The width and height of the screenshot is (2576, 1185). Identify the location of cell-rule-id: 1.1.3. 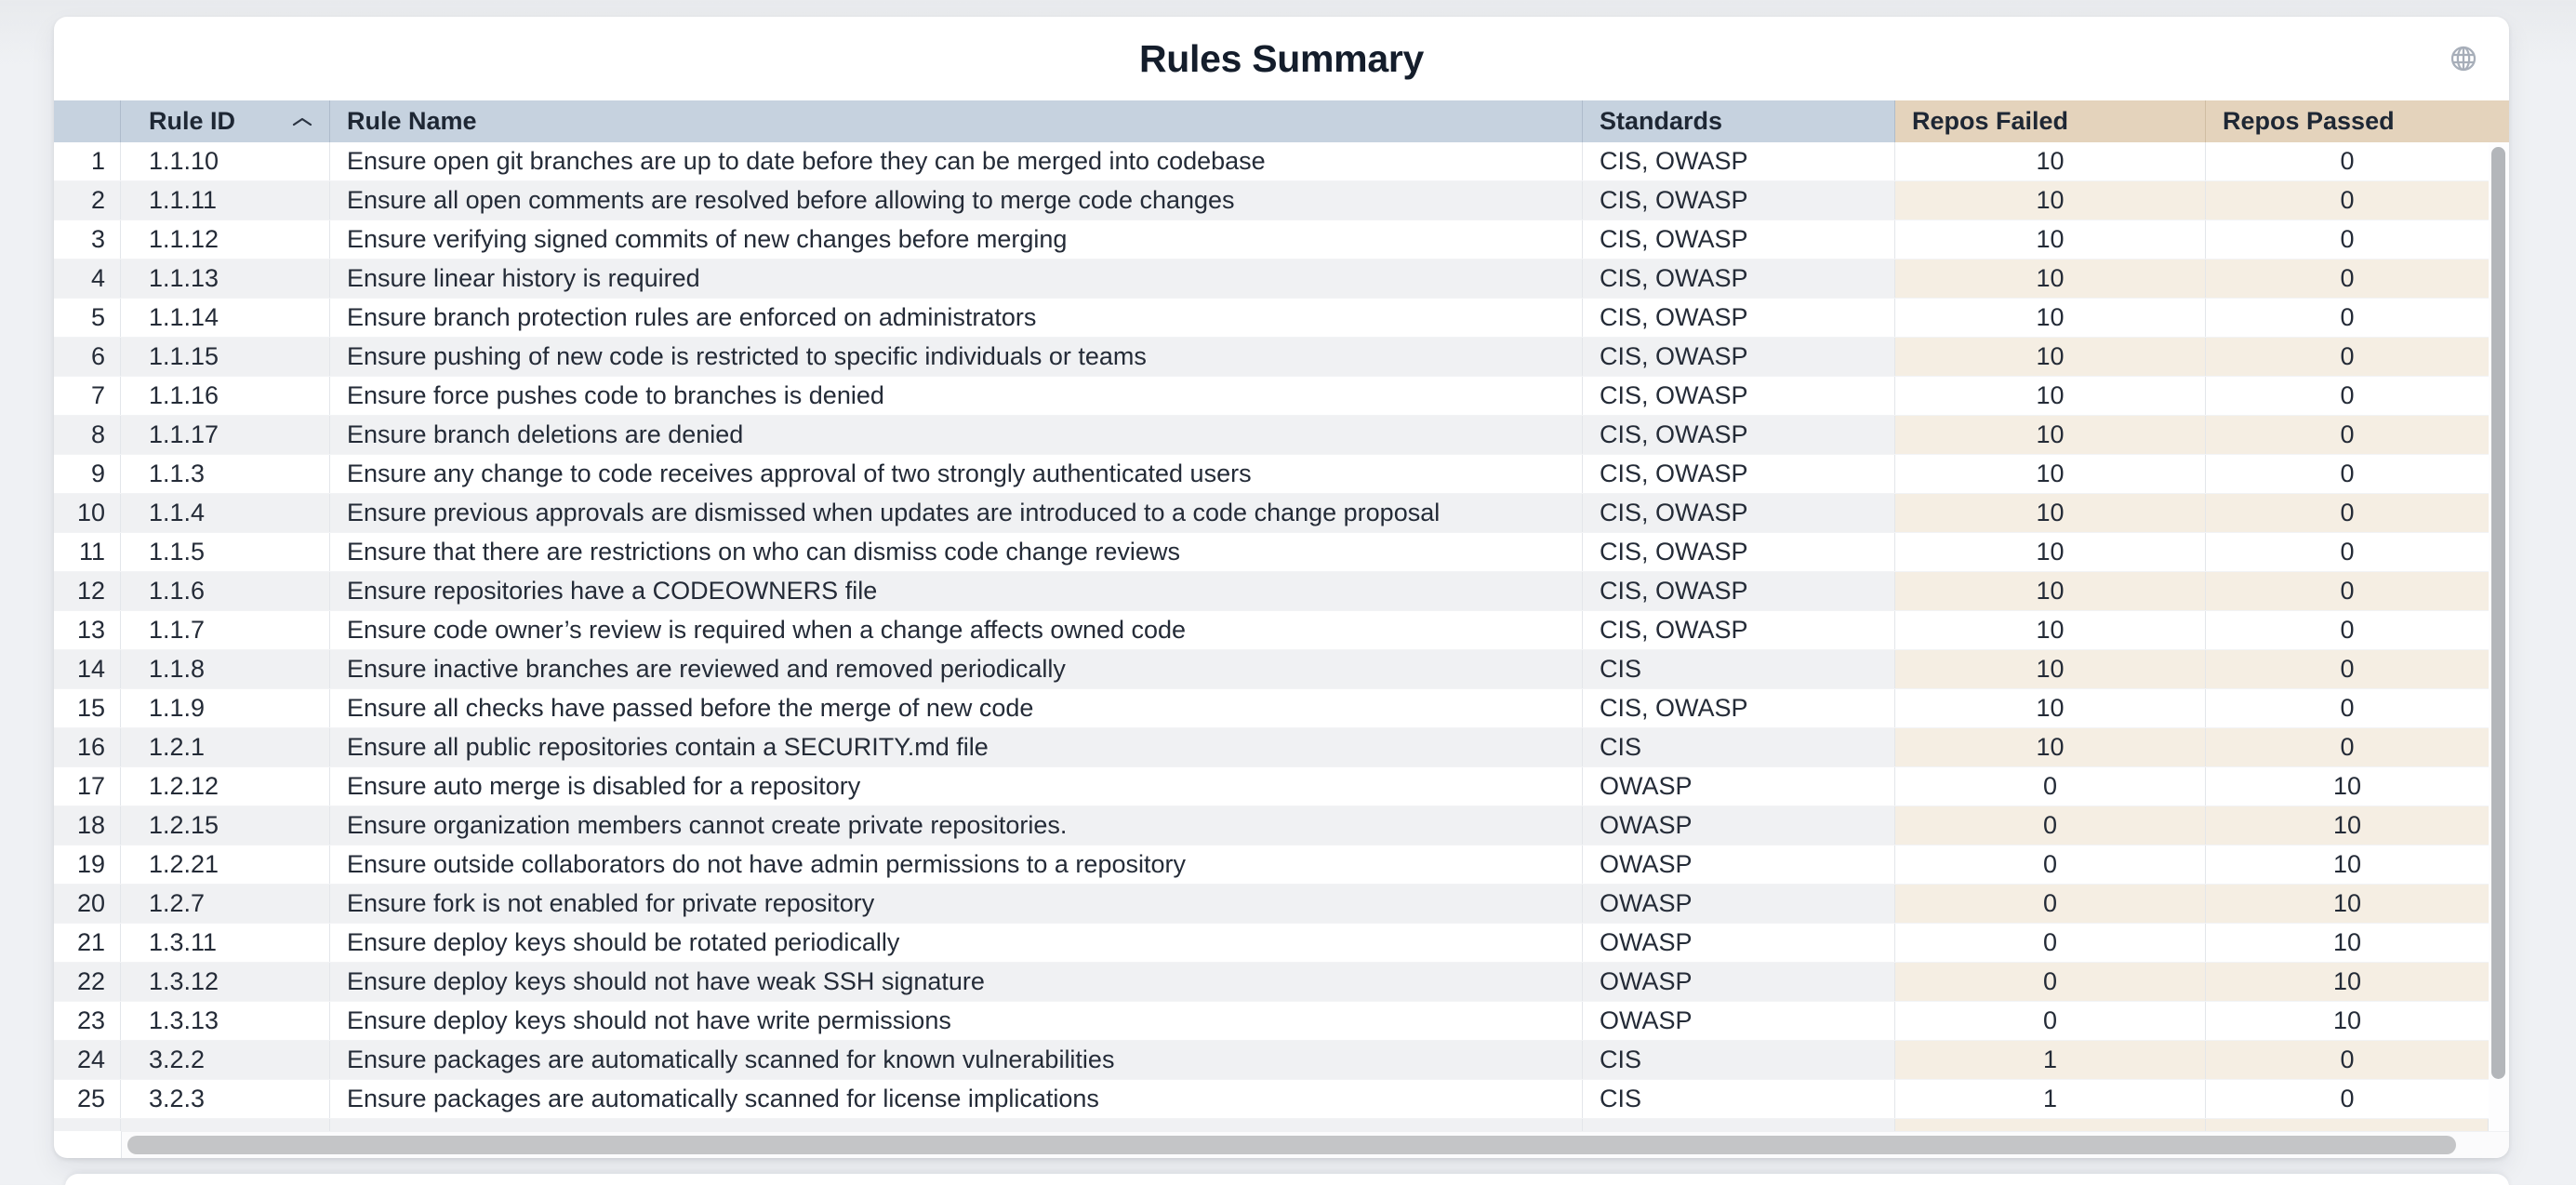
(225, 474).